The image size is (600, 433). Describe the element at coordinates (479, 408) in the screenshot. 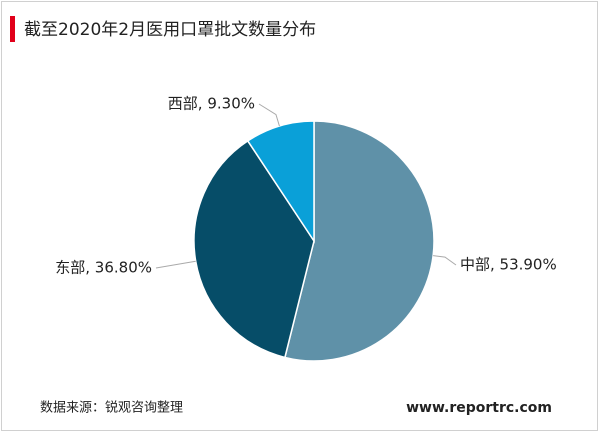

I see `website: www.reportrc.com` at that location.